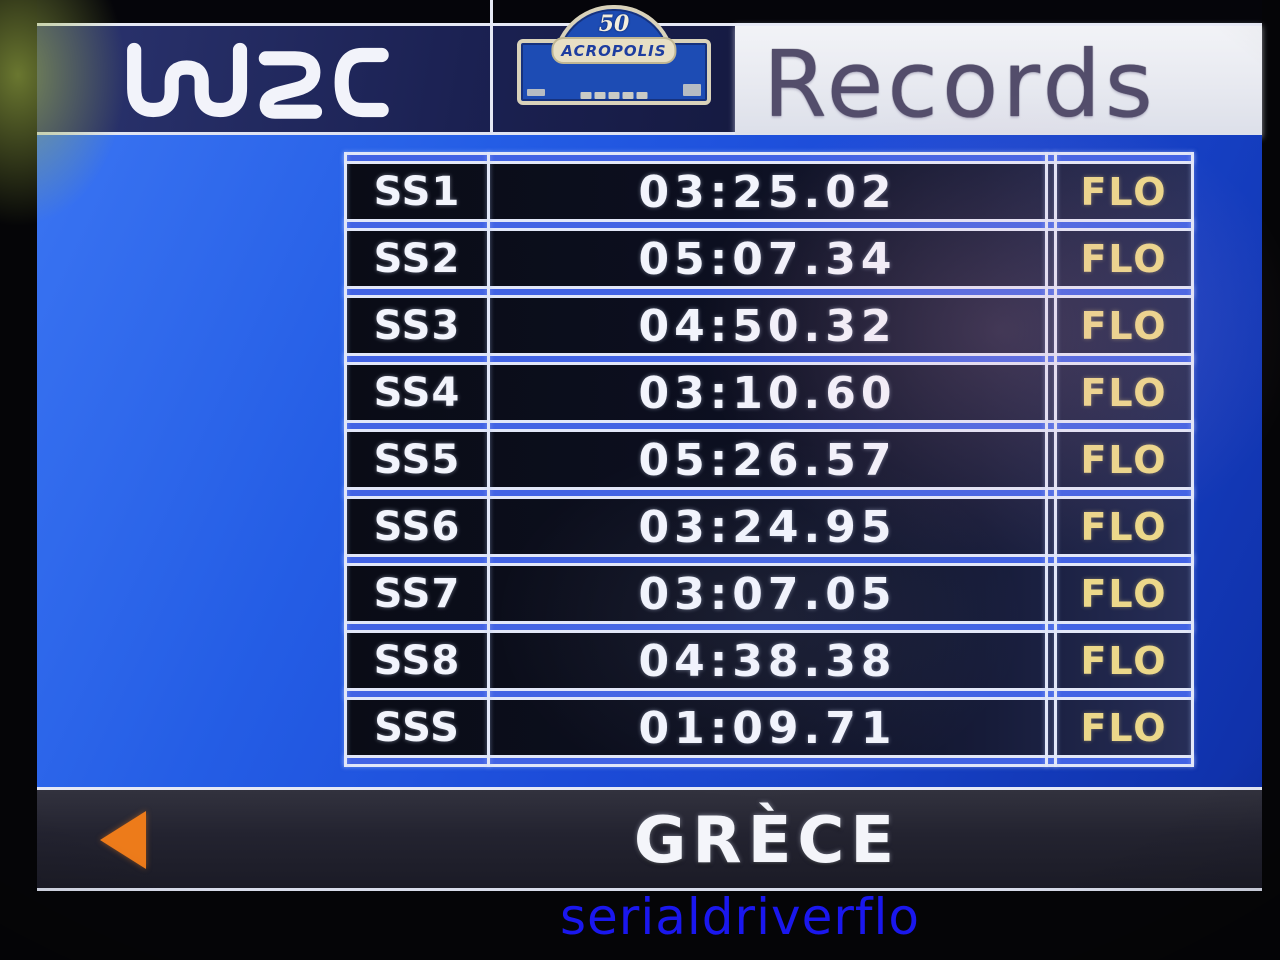 Image resolution: width=1280 pixels, height=960 pixels. I want to click on badge-emblem: ACROPOLIS, so click(614, 50).